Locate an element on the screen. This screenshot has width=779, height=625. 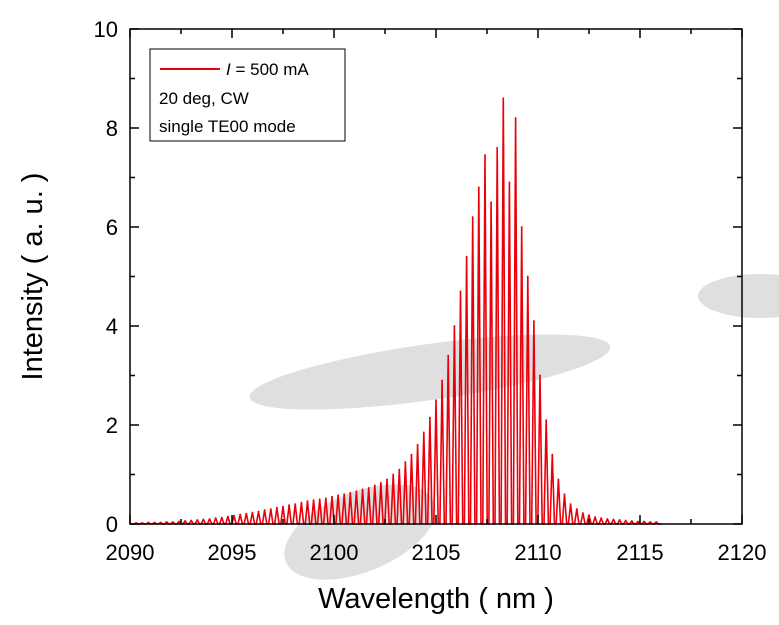
x-tick-label: 2100 is located at coordinates (334, 552).